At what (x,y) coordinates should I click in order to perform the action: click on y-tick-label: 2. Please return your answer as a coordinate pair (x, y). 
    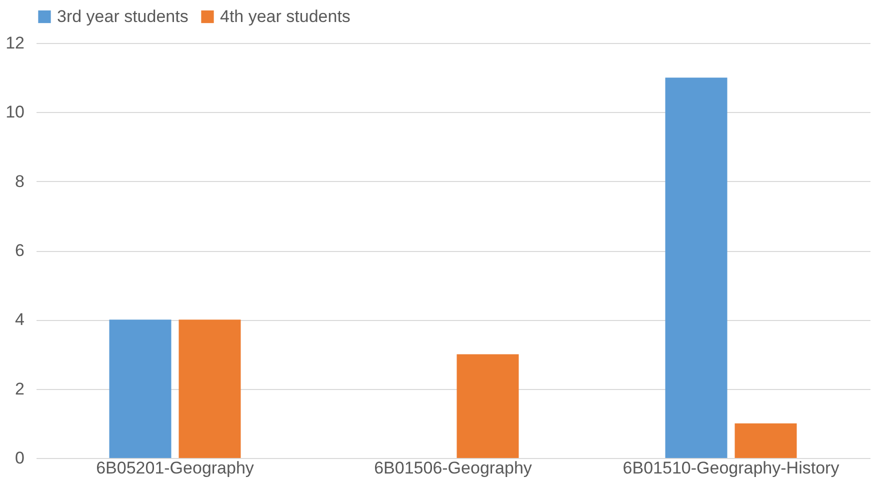
    Looking at the image, I should click on (19, 388).